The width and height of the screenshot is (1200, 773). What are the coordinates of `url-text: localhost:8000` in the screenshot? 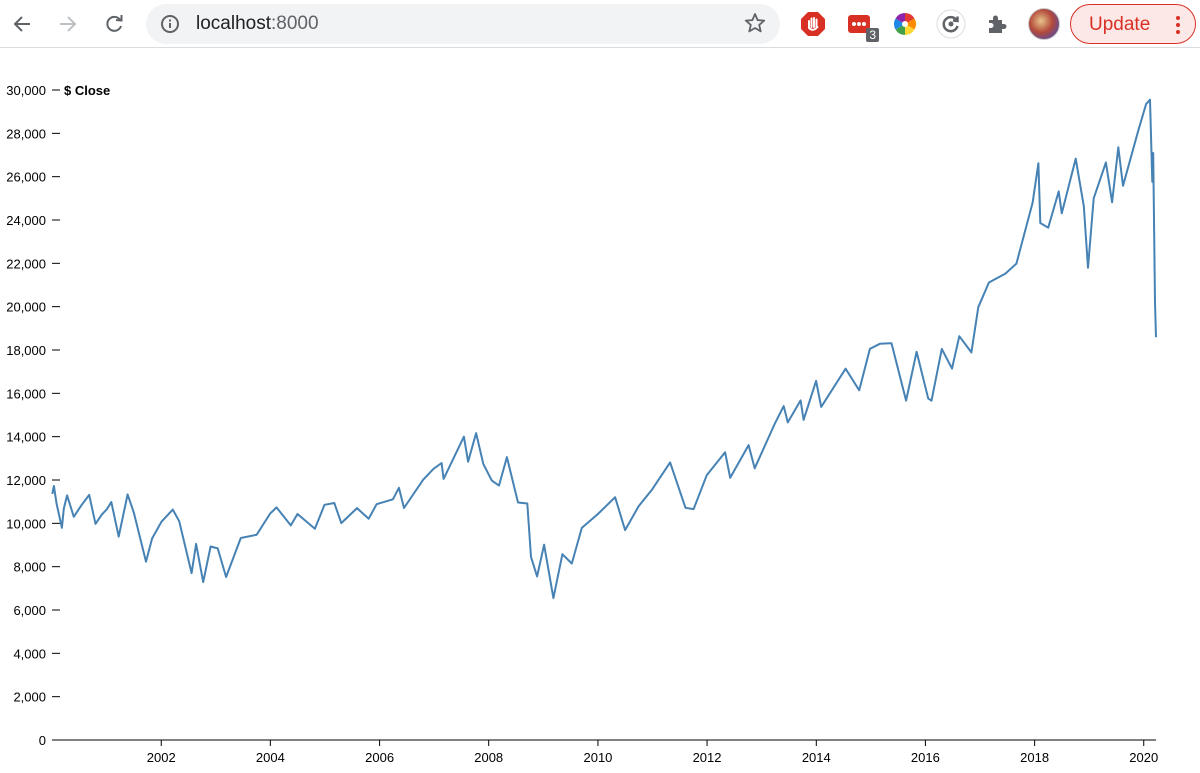 It's located at (257, 24).